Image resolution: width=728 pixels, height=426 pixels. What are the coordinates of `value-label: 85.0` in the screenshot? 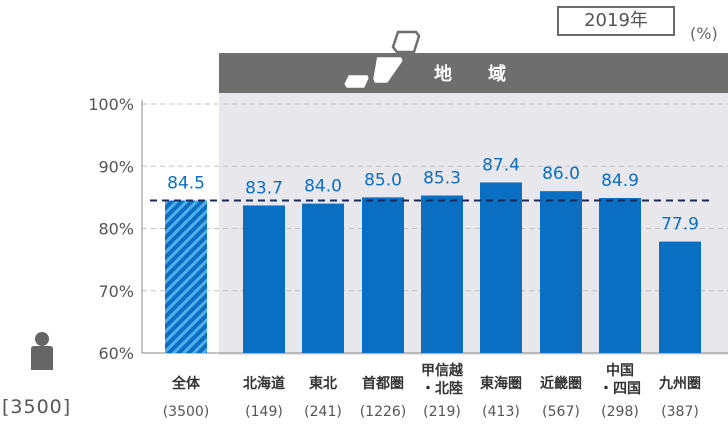 It's located at (383, 180).